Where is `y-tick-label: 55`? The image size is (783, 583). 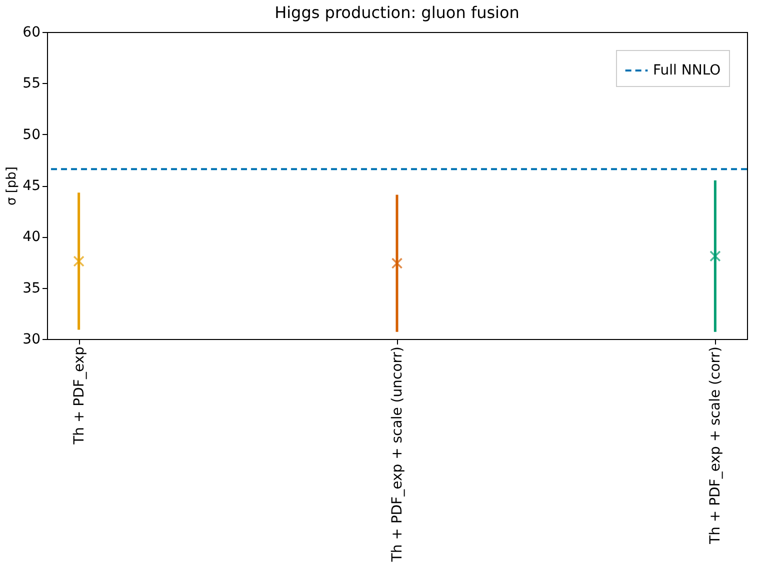 y-tick-label: 55 is located at coordinates (31, 84).